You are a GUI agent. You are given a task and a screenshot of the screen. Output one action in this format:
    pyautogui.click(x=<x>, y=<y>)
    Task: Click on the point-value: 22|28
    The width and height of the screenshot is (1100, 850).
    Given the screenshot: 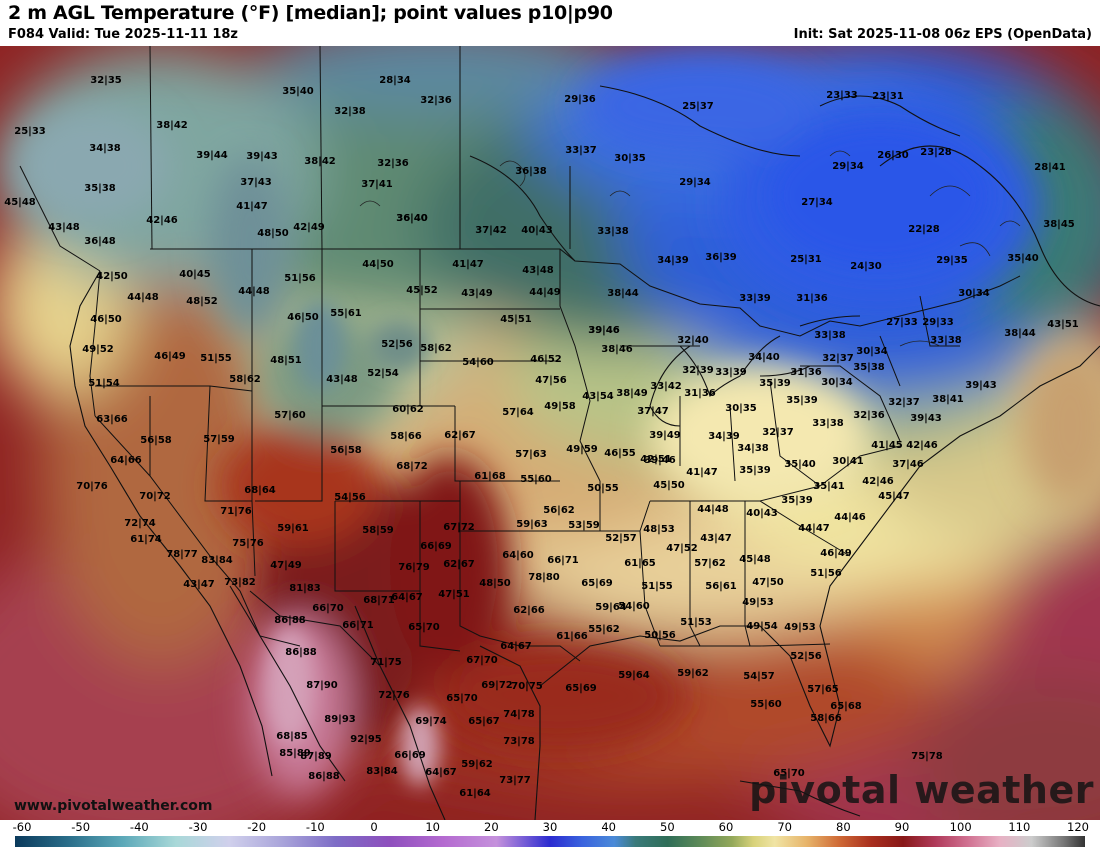 What is the action you would take?
    pyautogui.click(x=924, y=229)
    